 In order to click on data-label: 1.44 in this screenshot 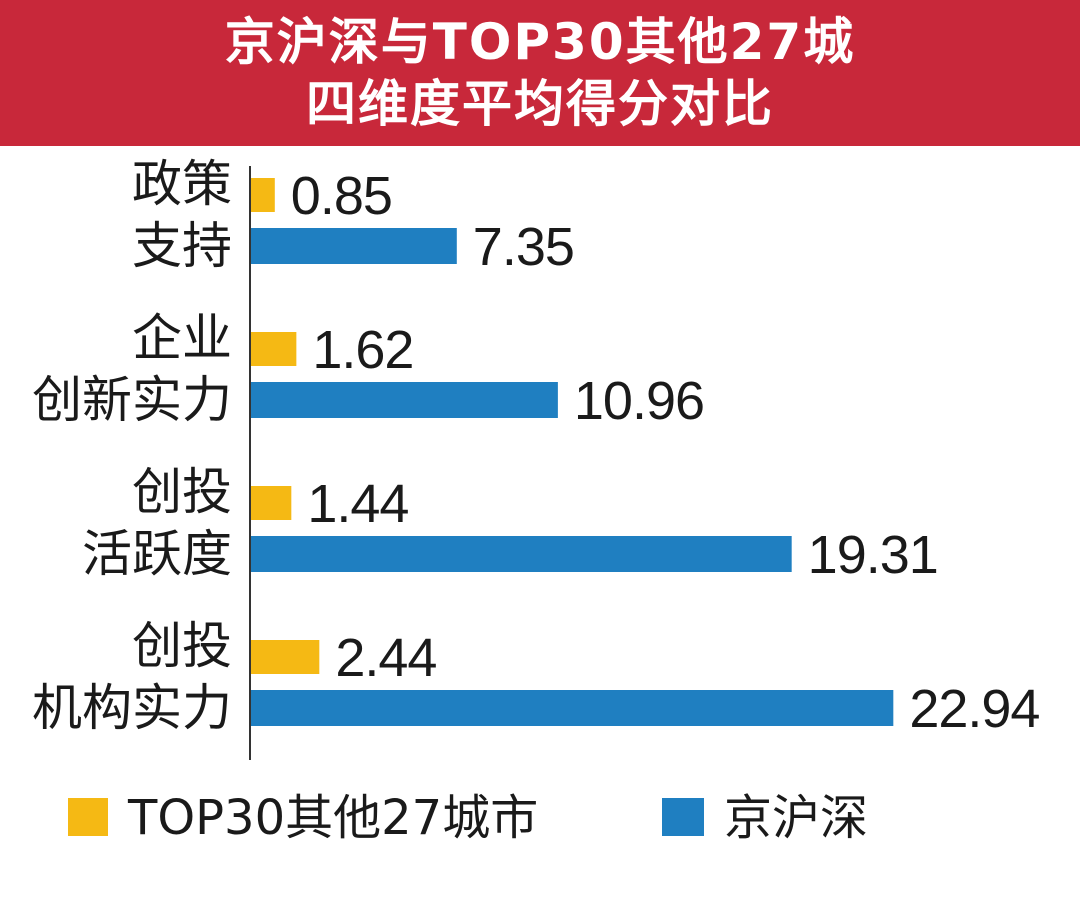, I will do `click(357, 504)`.